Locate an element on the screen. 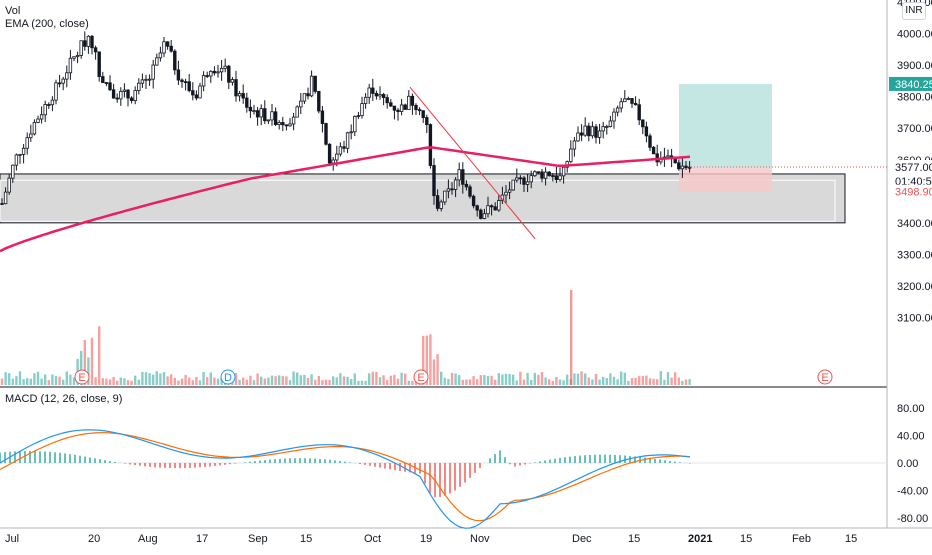 The width and height of the screenshot is (932, 555). time-tick-label: 2021 is located at coordinates (700, 539).